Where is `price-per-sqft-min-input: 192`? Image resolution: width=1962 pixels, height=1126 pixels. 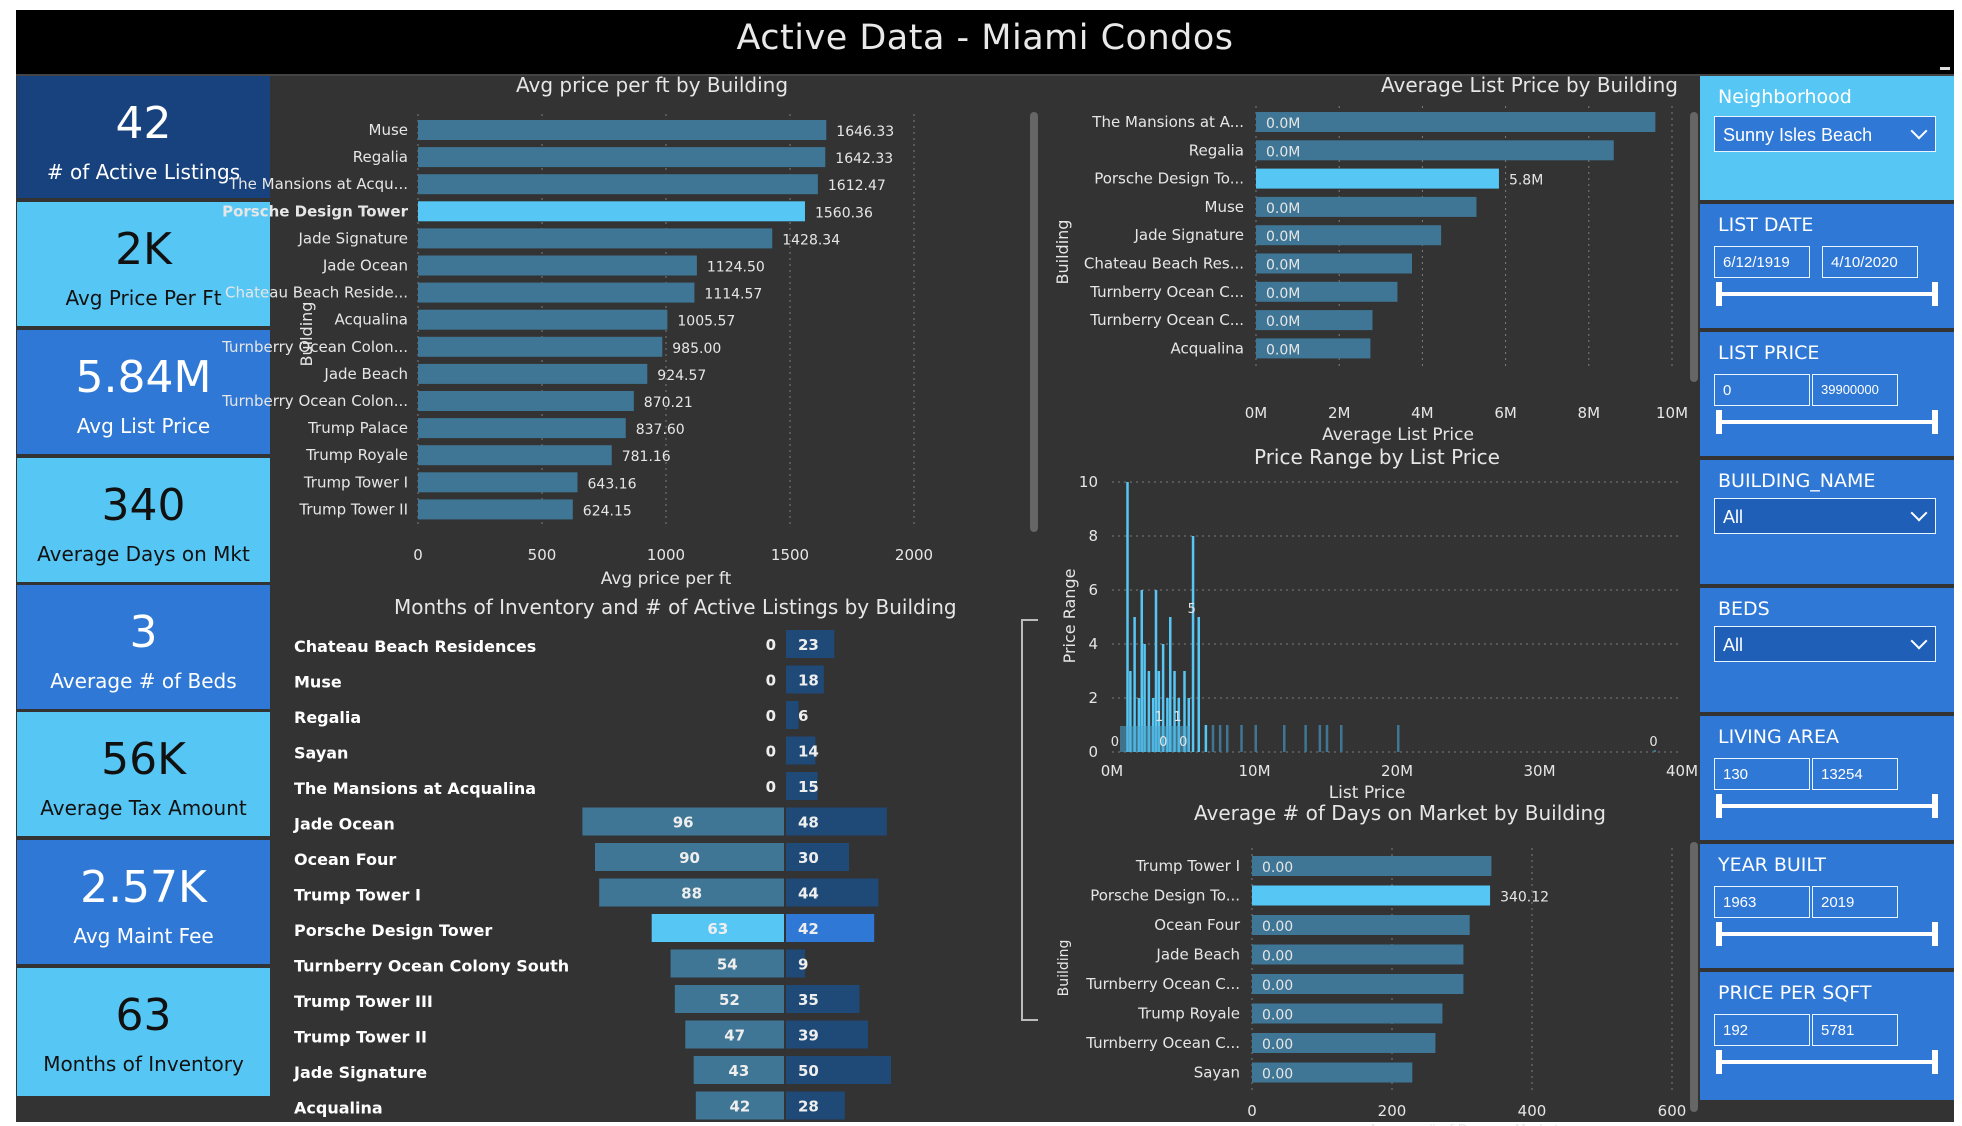
price-per-sqft-min-input: 192 is located at coordinates (1762, 1030).